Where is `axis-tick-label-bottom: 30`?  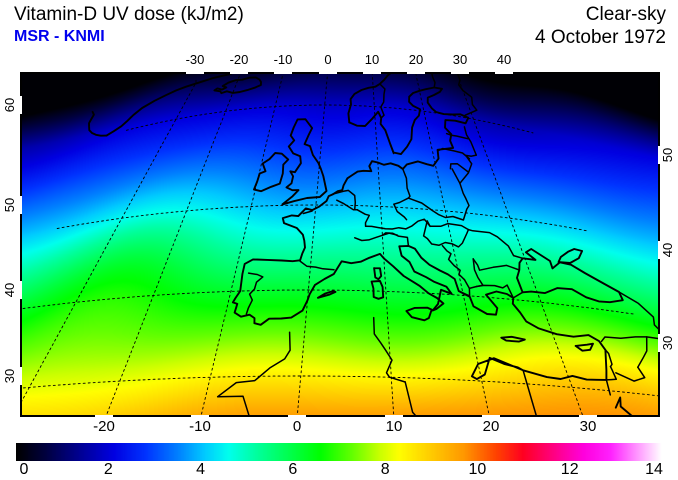 axis-tick-label-bottom: 30 is located at coordinates (588, 426).